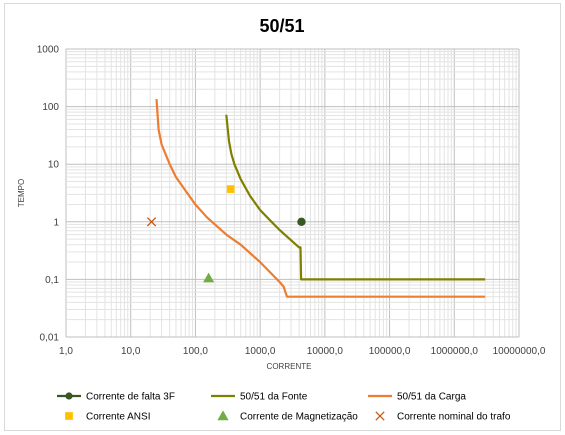 Image resolution: width=565 pixels, height=435 pixels. Describe the element at coordinates (299, 417) in the screenshot. I see `legend-label: Corrente de Magnetização` at that location.